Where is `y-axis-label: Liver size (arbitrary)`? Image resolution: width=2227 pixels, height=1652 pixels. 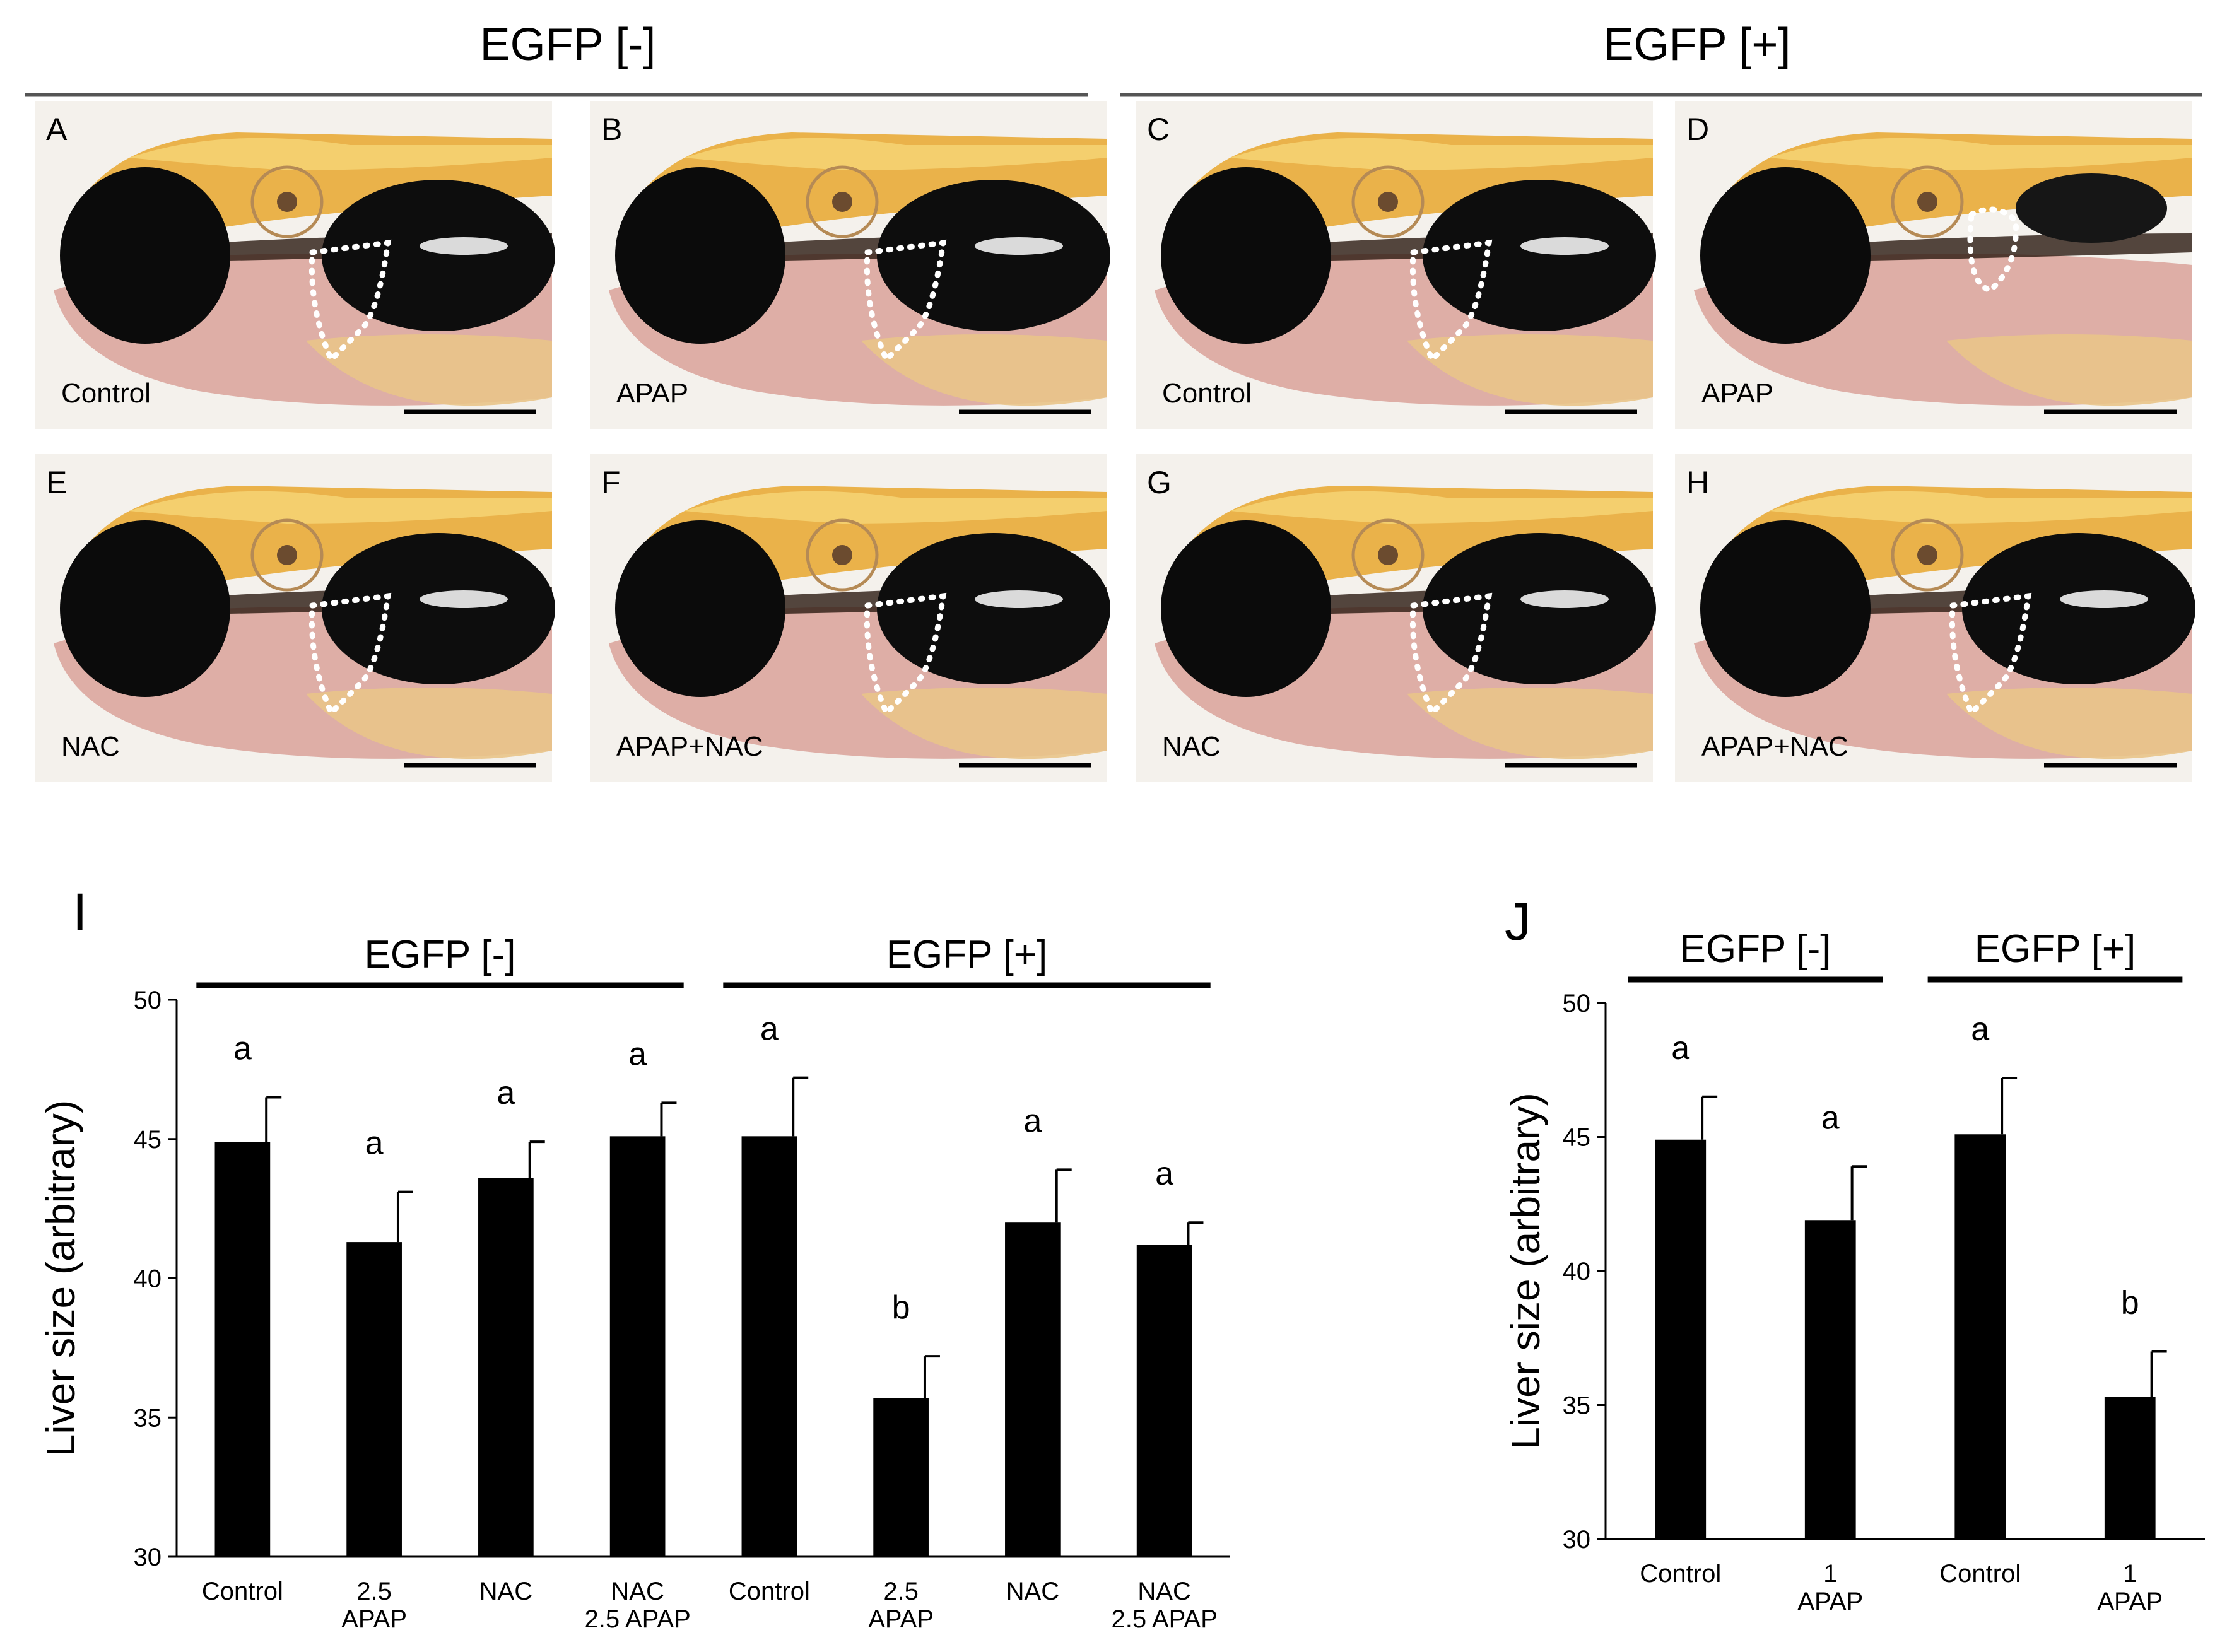
y-axis-label: Liver size (arbitrary) is located at coordinates (1525, 1271).